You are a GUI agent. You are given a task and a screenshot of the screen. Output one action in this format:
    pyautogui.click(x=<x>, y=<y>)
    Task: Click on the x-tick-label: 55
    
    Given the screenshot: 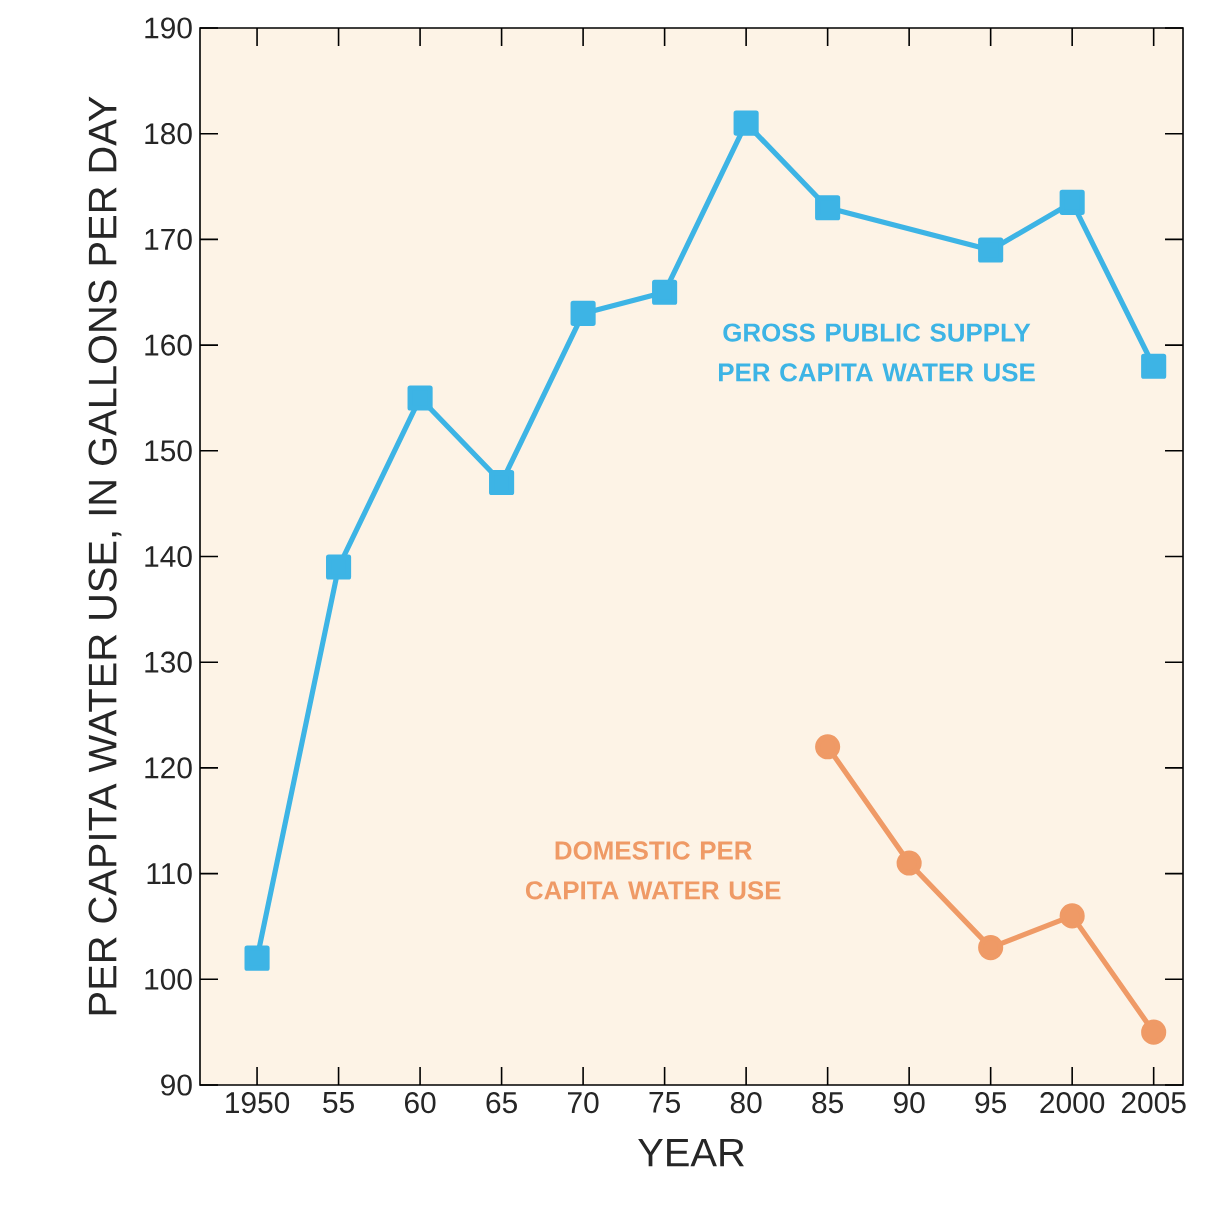 What is the action you would take?
    pyautogui.click(x=338, y=1102)
    